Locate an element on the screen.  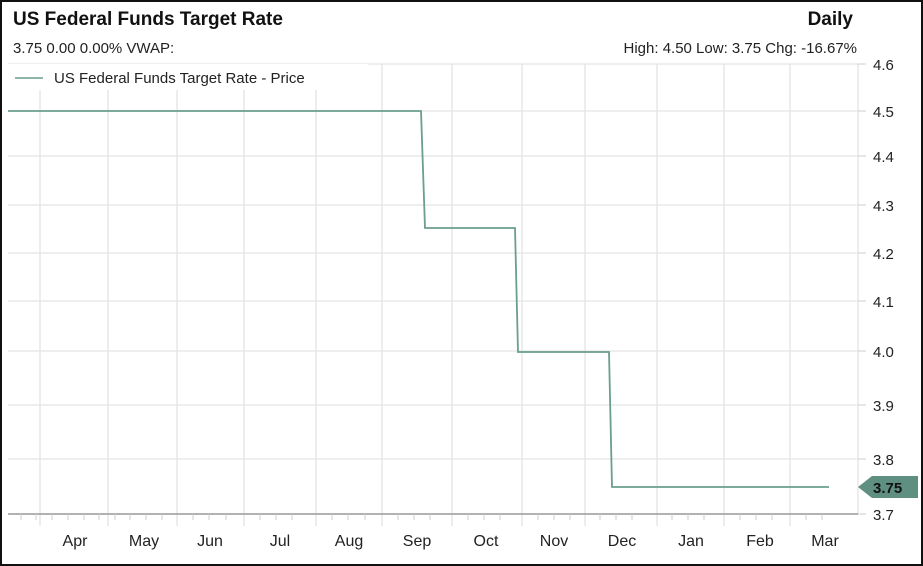
svg-text: 3.7 is located at coordinates (883, 515).